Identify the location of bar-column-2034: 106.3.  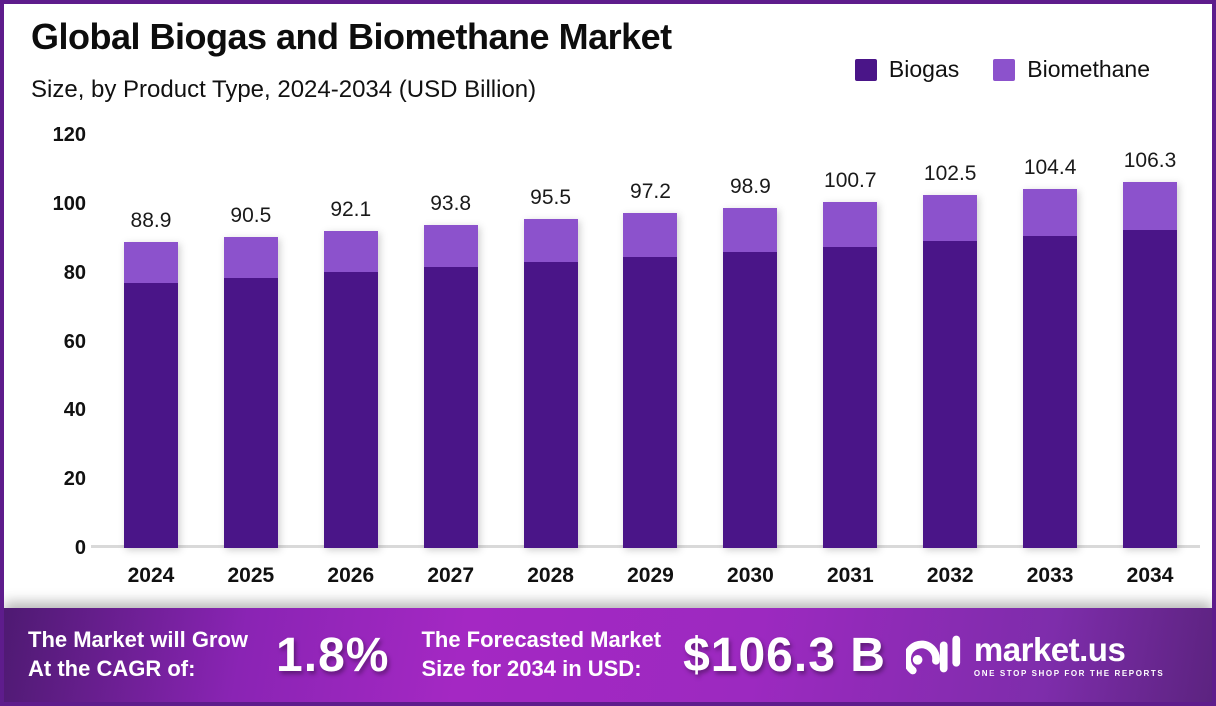
(1150, 341).